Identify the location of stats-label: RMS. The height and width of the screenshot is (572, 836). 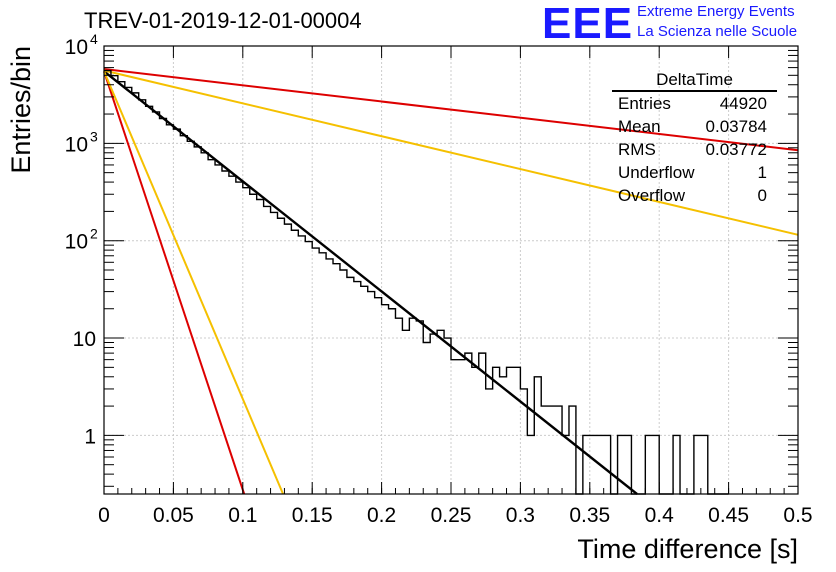
(637, 149).